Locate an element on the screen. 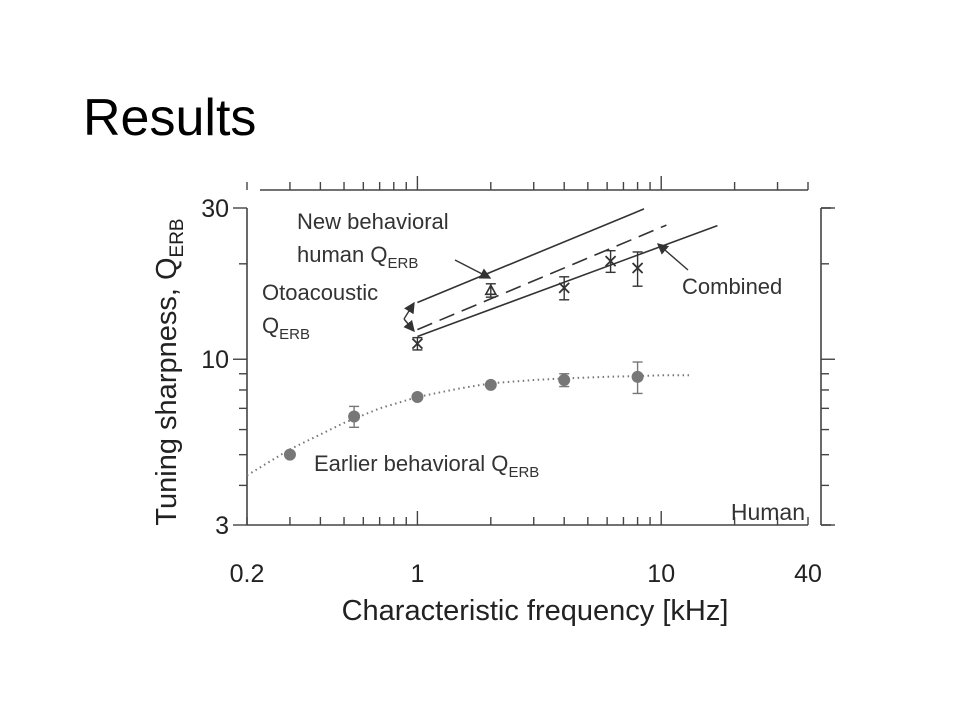  y-axis-title: Tuning sharpness, QERB is located at coordinates (169, 371).